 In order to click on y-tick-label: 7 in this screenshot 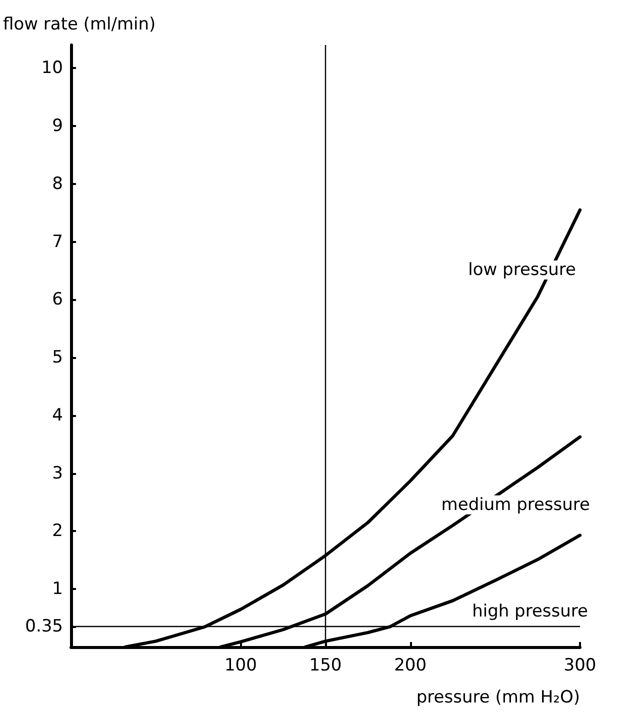, I will do `click(57, 242)`.